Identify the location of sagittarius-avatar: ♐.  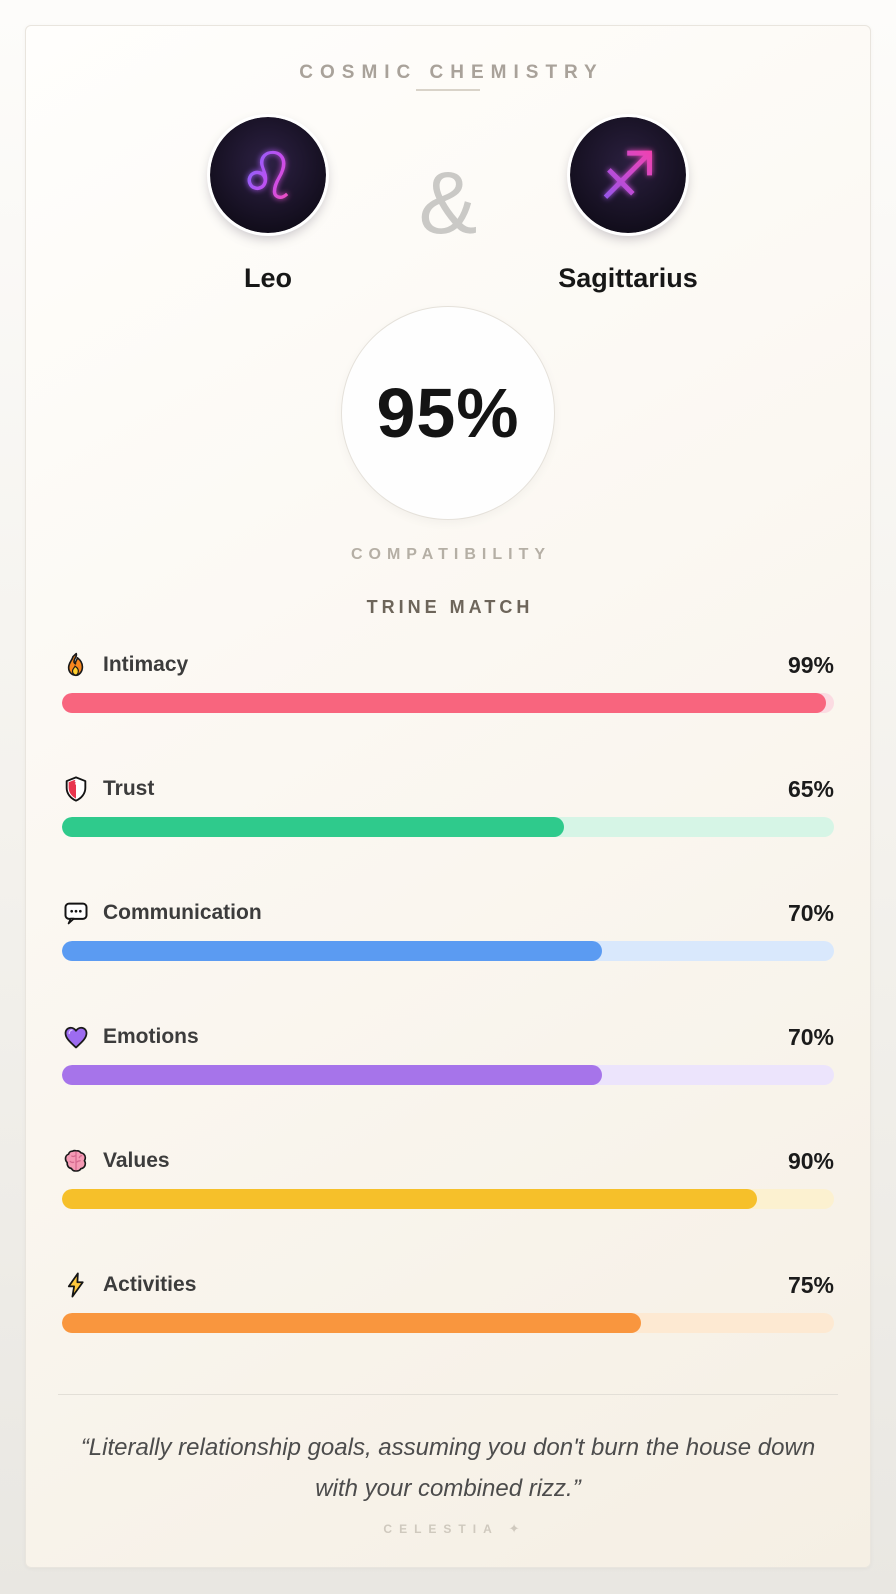
(628, 175).